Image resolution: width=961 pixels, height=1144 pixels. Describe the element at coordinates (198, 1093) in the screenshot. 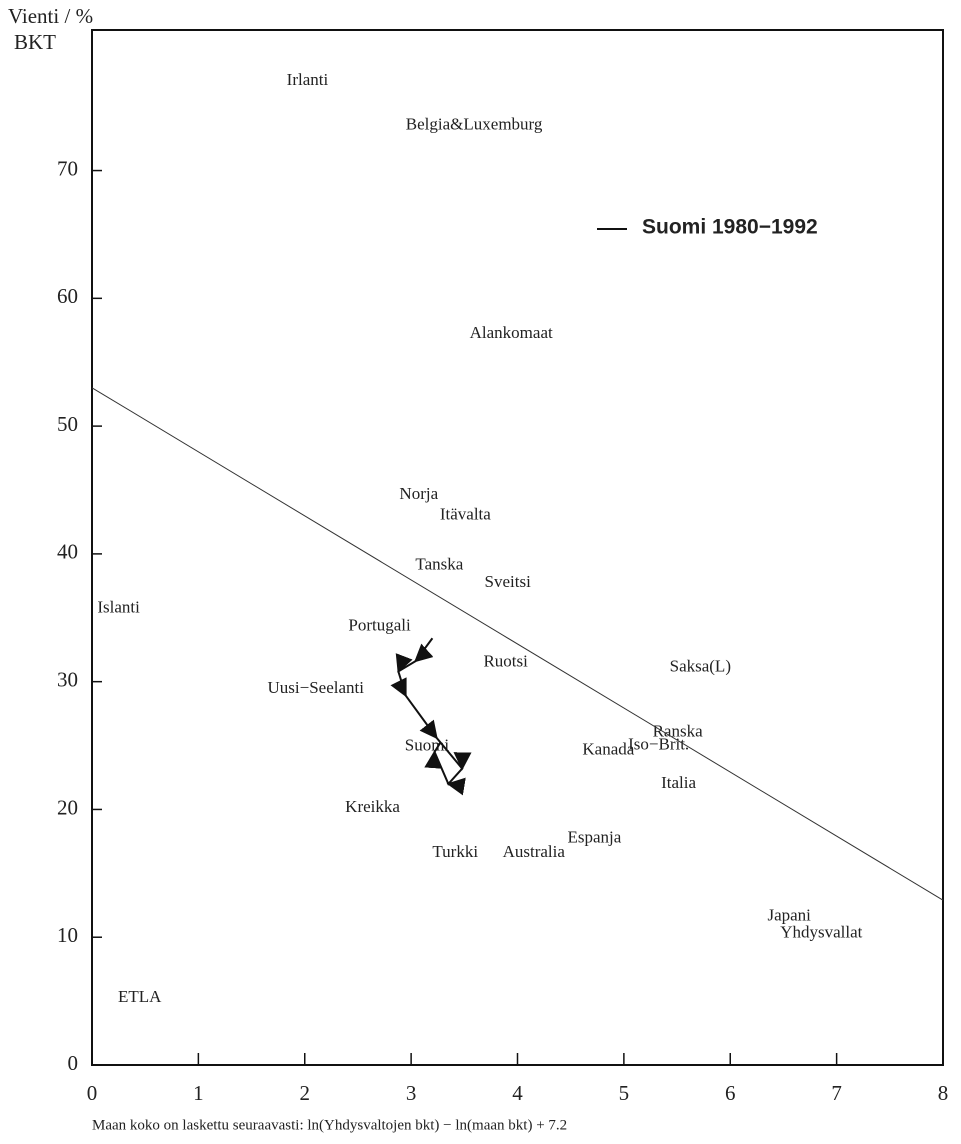

I see `x-tick-label: 1` at that location.